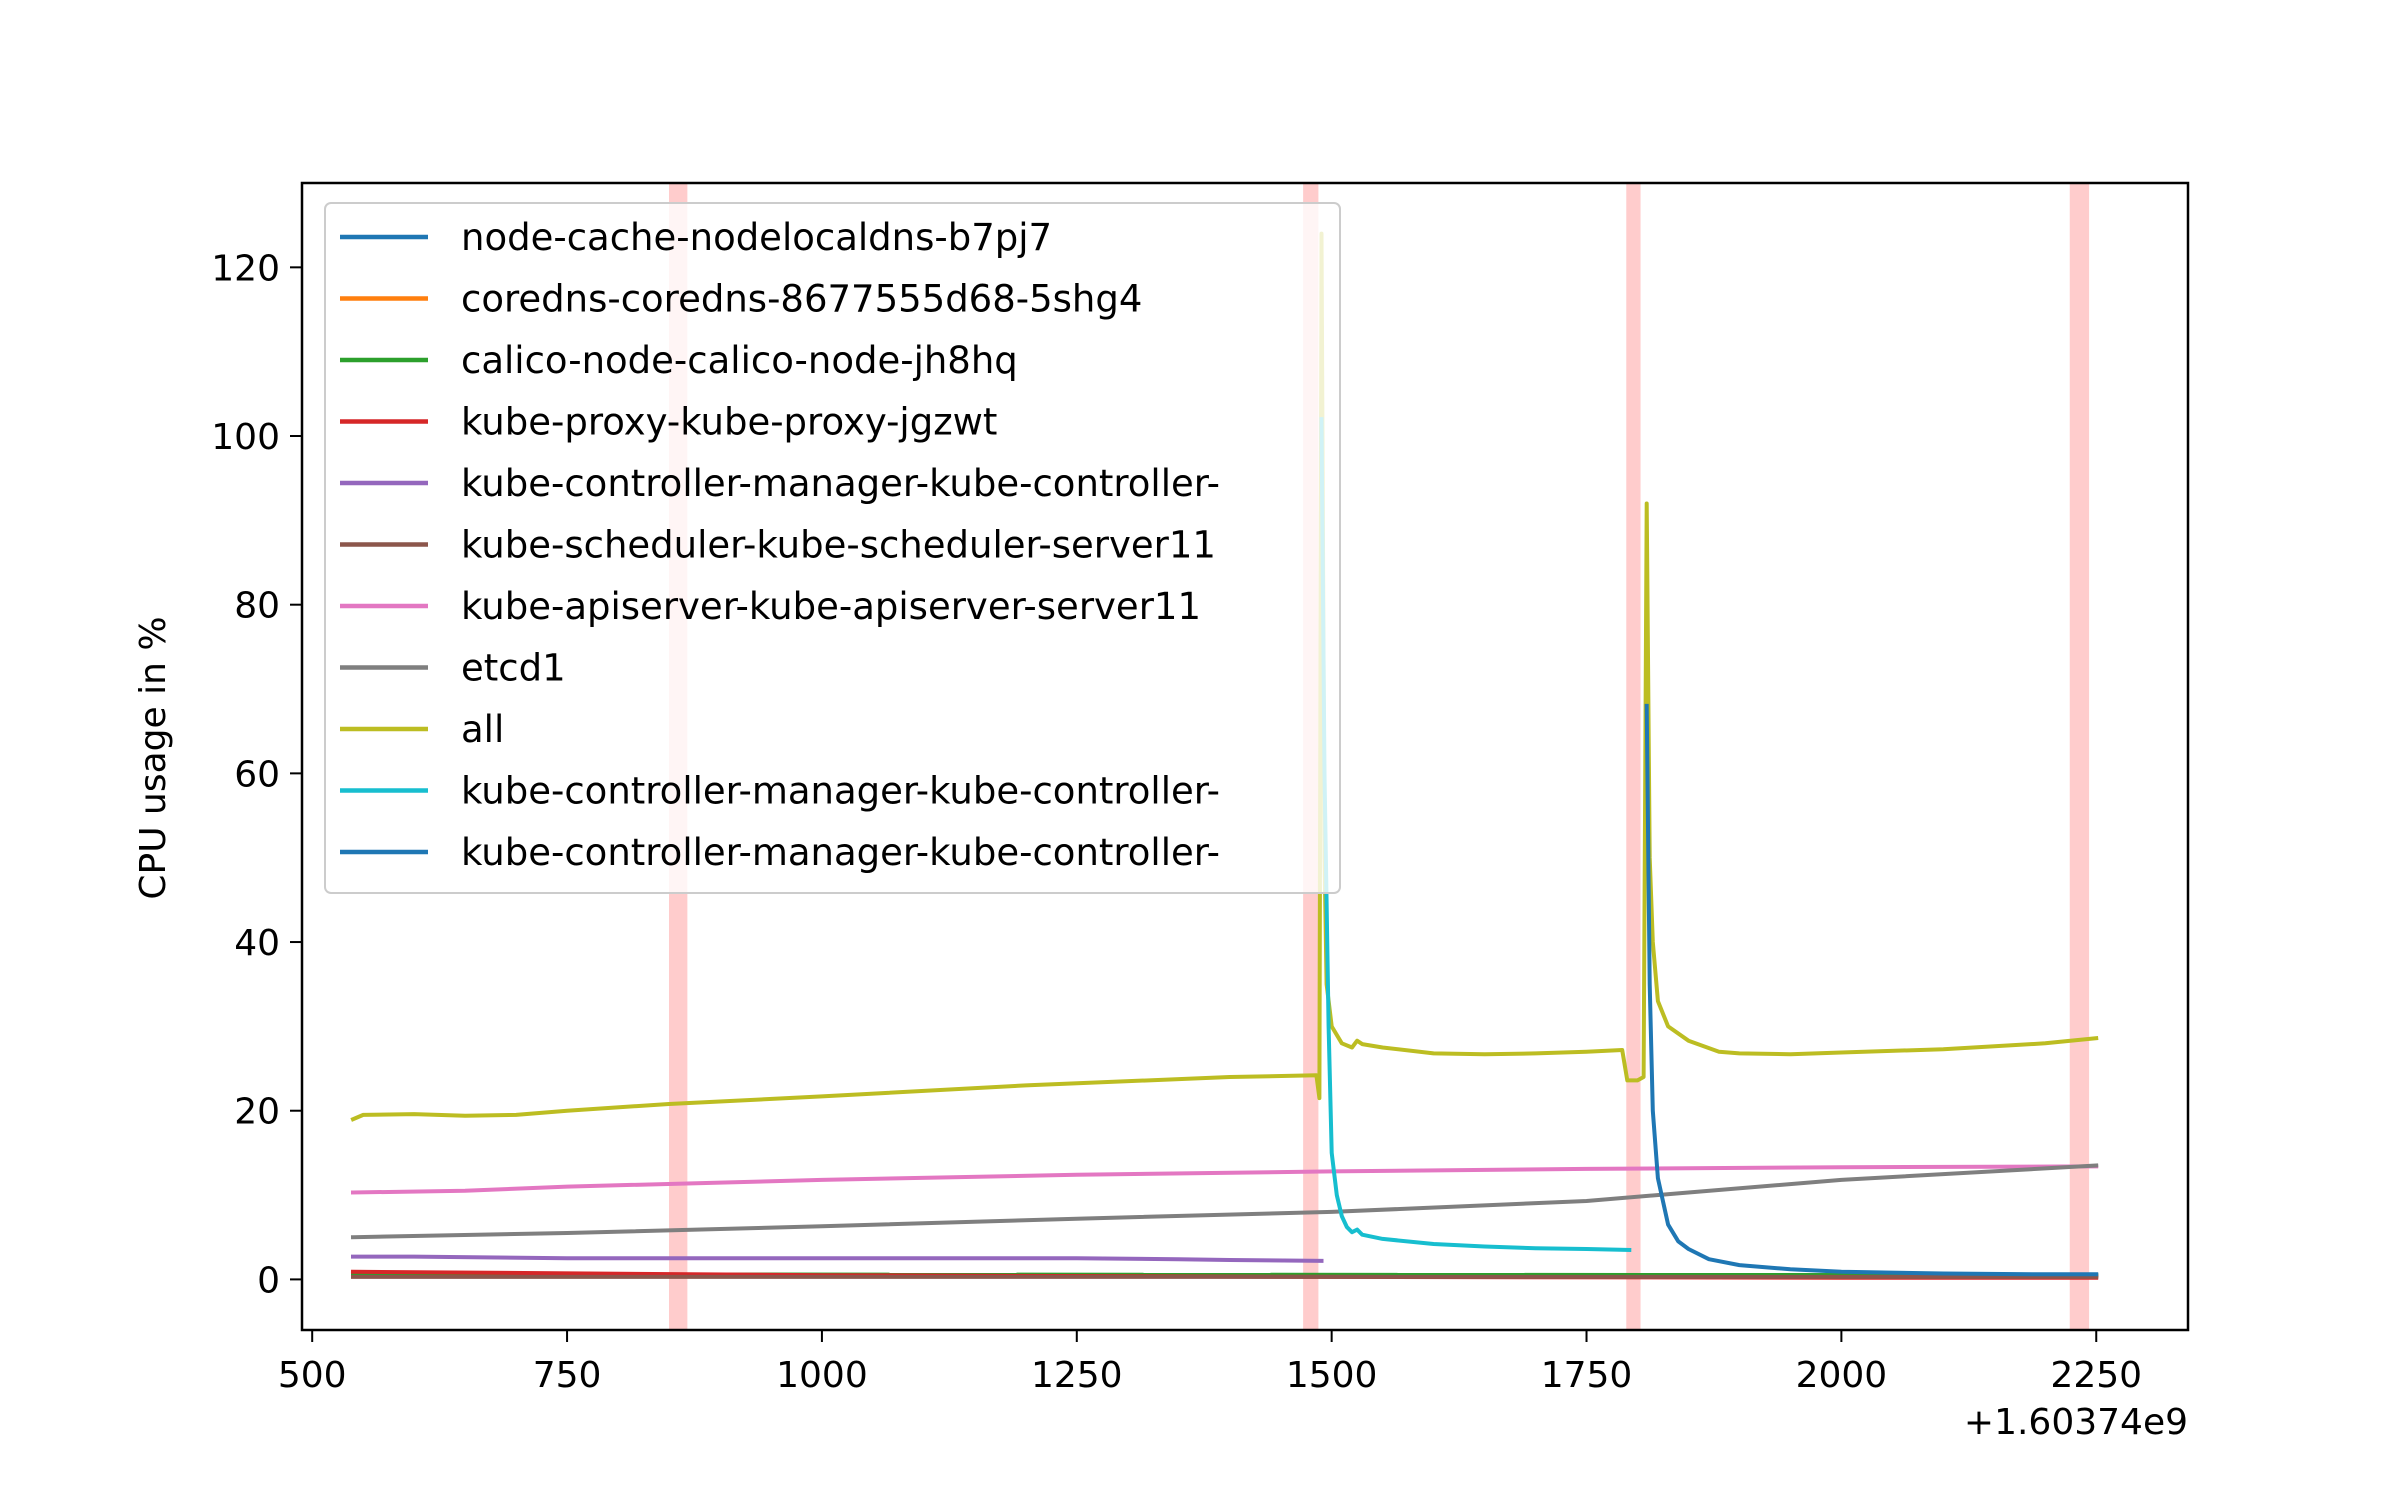 The width and height of the screenshot is (2400, 1500). What do you see at coordinates (257, 606) in the screenshot?
I see `y-tick-label: 80` at bounding box center [257, 606].